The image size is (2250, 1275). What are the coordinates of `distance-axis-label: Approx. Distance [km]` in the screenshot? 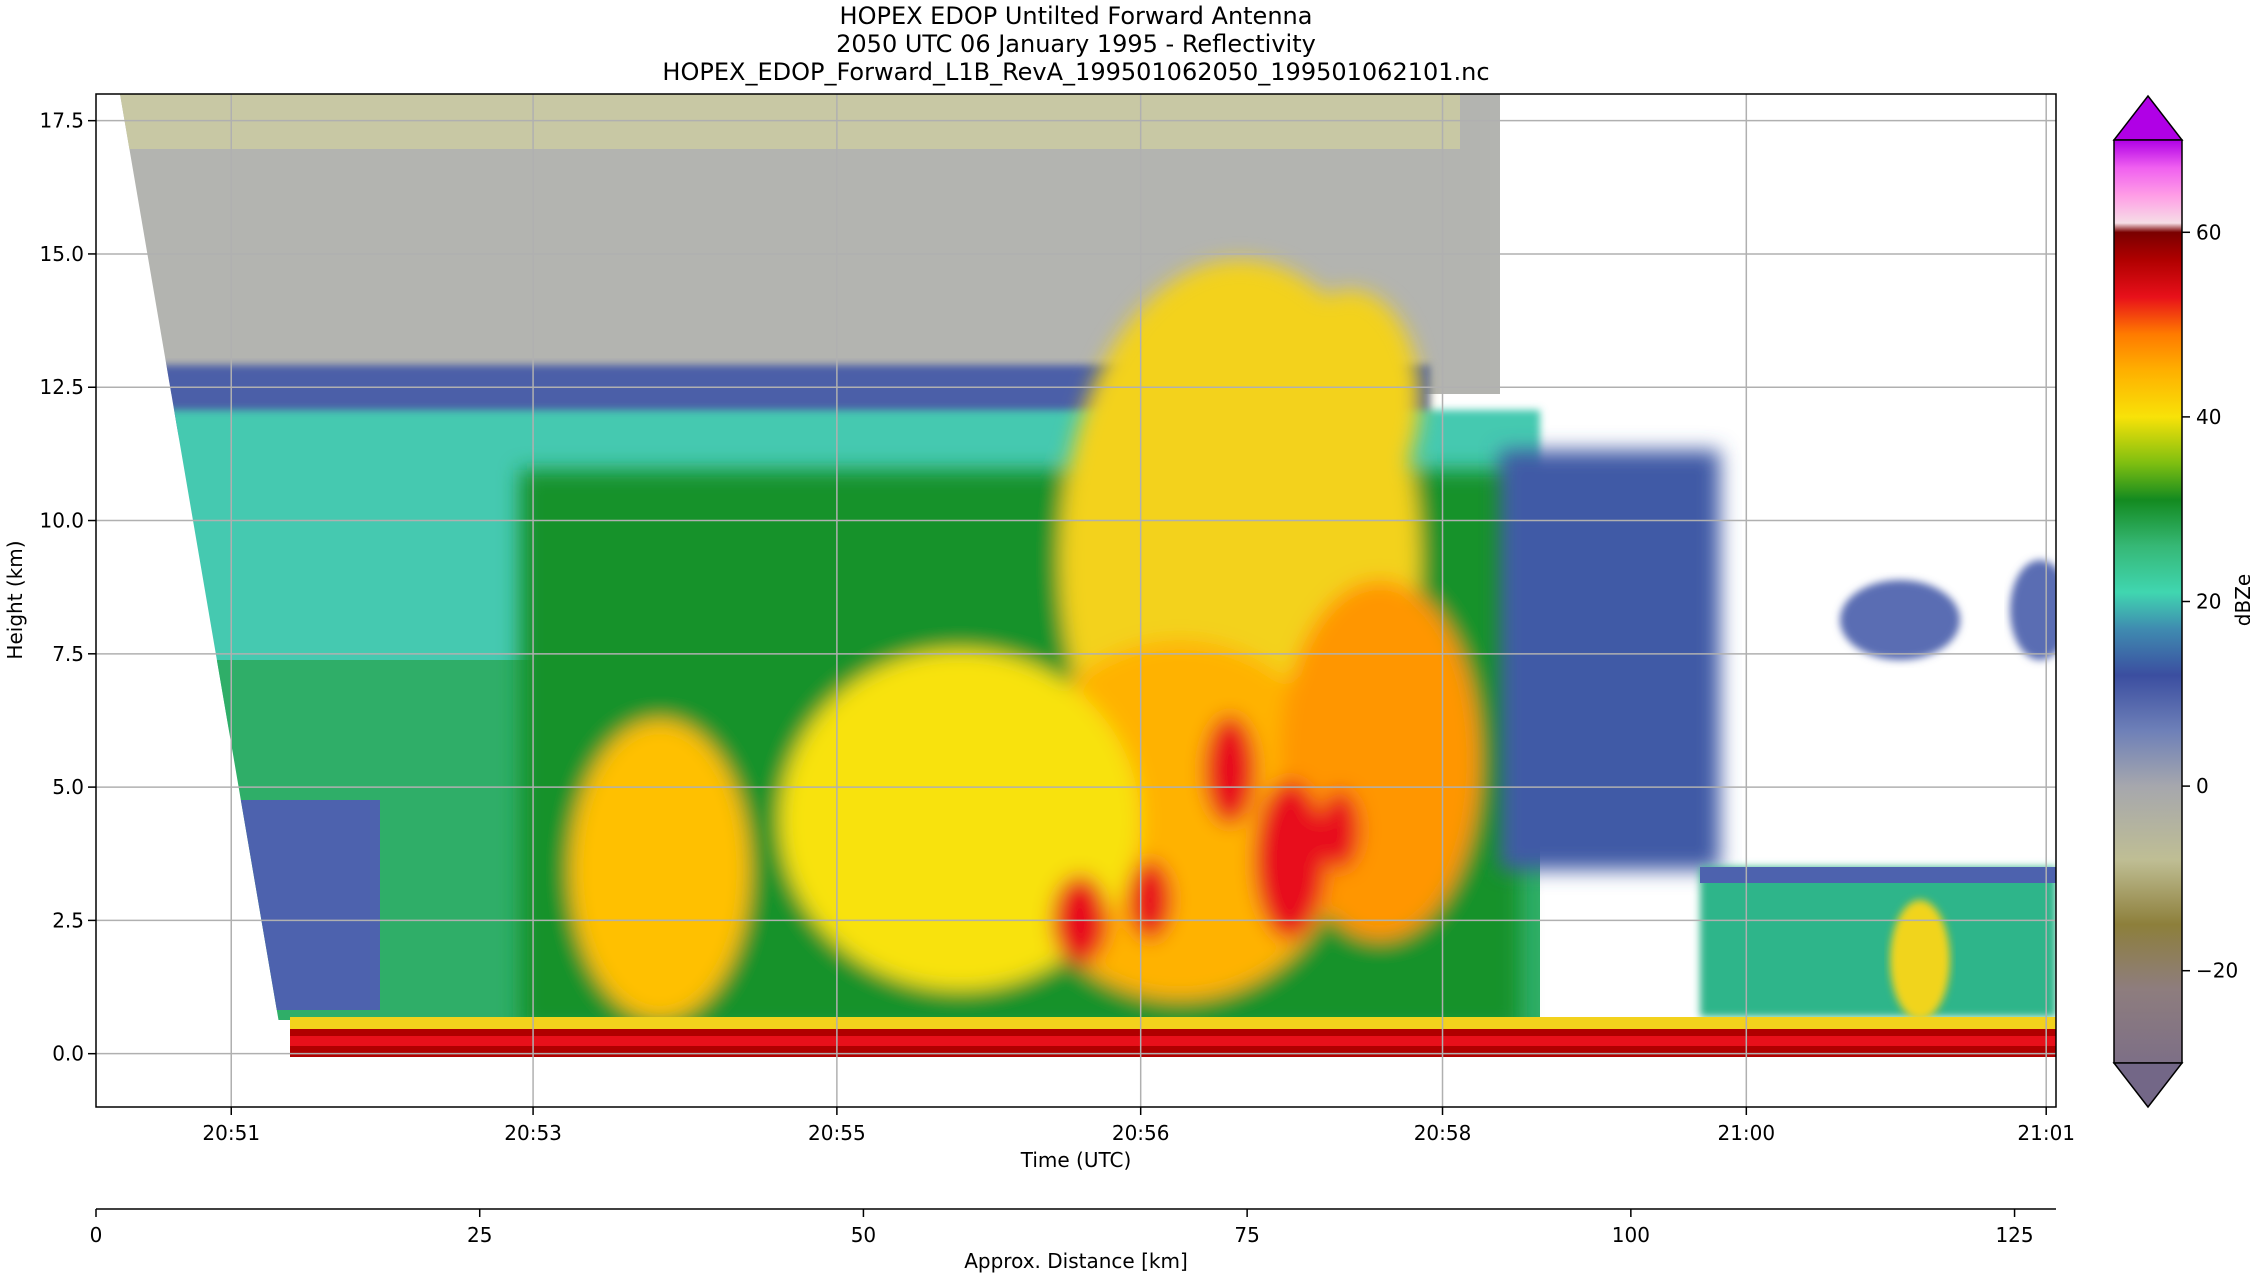 It's located at (1076, 1261).